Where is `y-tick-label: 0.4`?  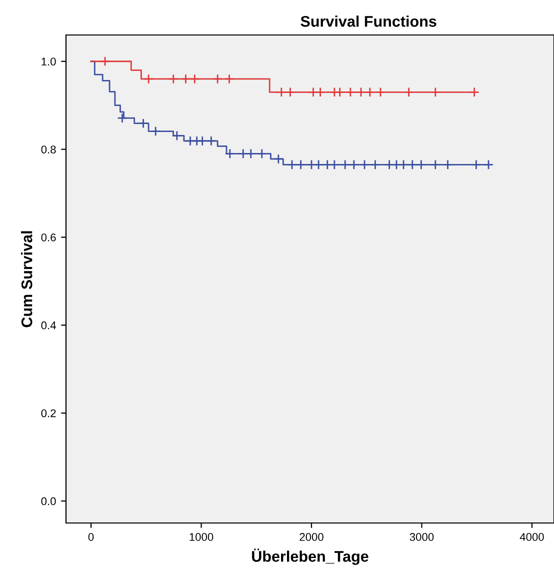
y-tick-label: 0.4 is located at coordinates (48, 325).